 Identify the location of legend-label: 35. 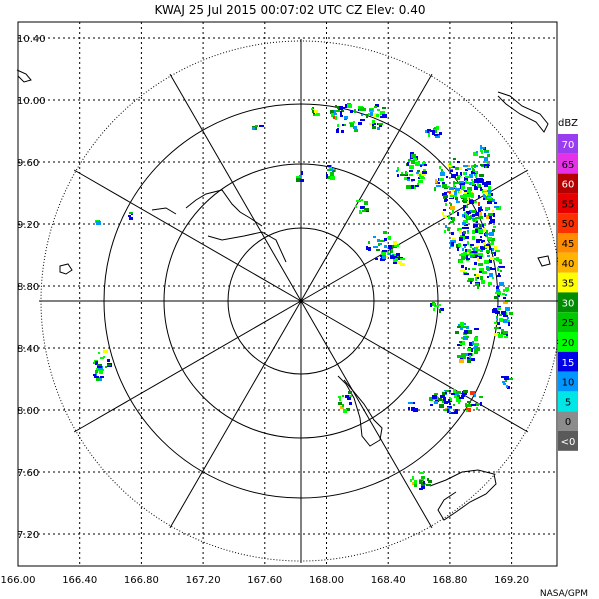
(568, 284).